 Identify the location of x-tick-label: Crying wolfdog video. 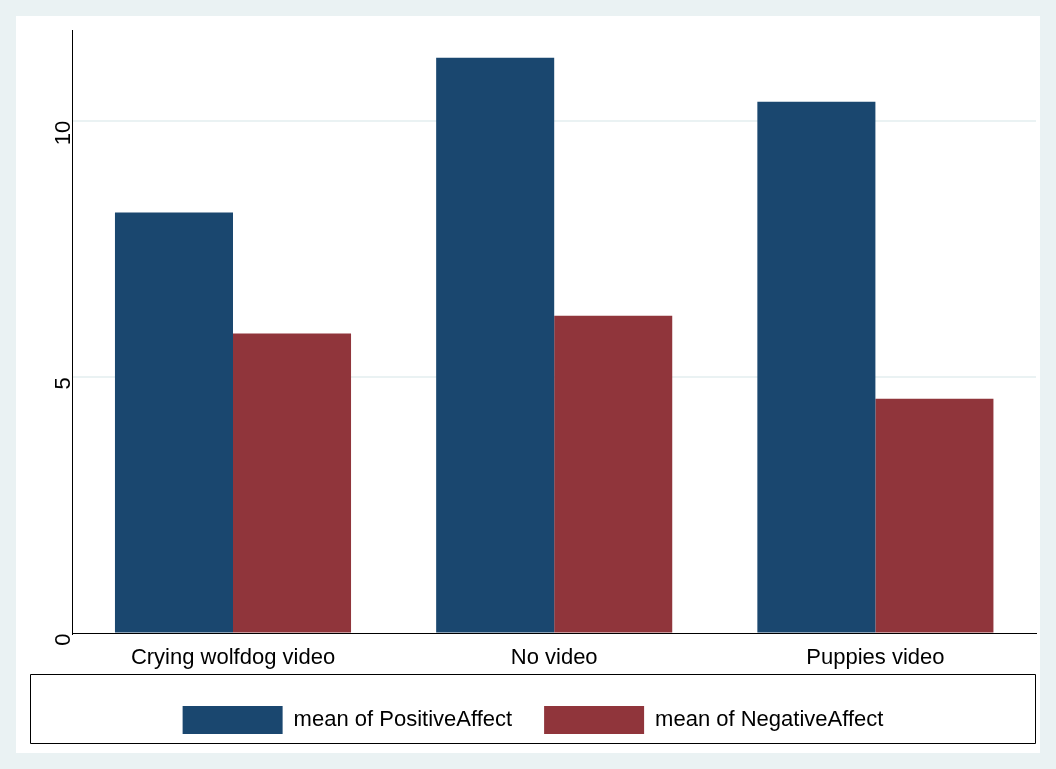
(233, 656).